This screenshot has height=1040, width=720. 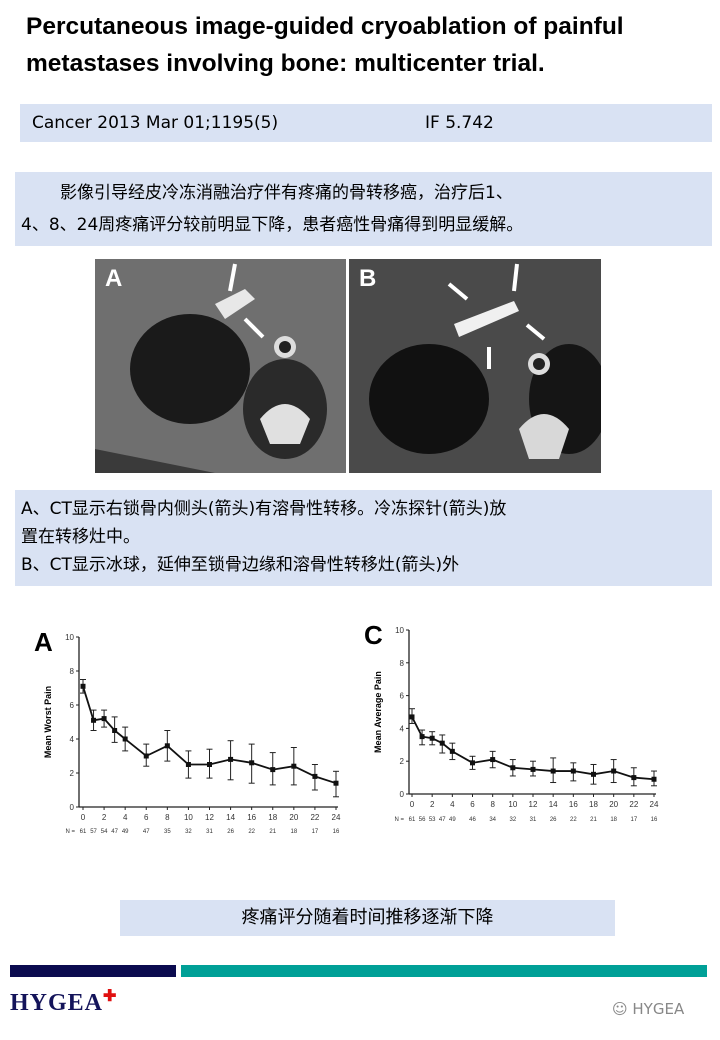 What do you see at coordinates (220, 366) in the screenshot?
I see `ct-image-a: A` at bounding box center [220, 366].